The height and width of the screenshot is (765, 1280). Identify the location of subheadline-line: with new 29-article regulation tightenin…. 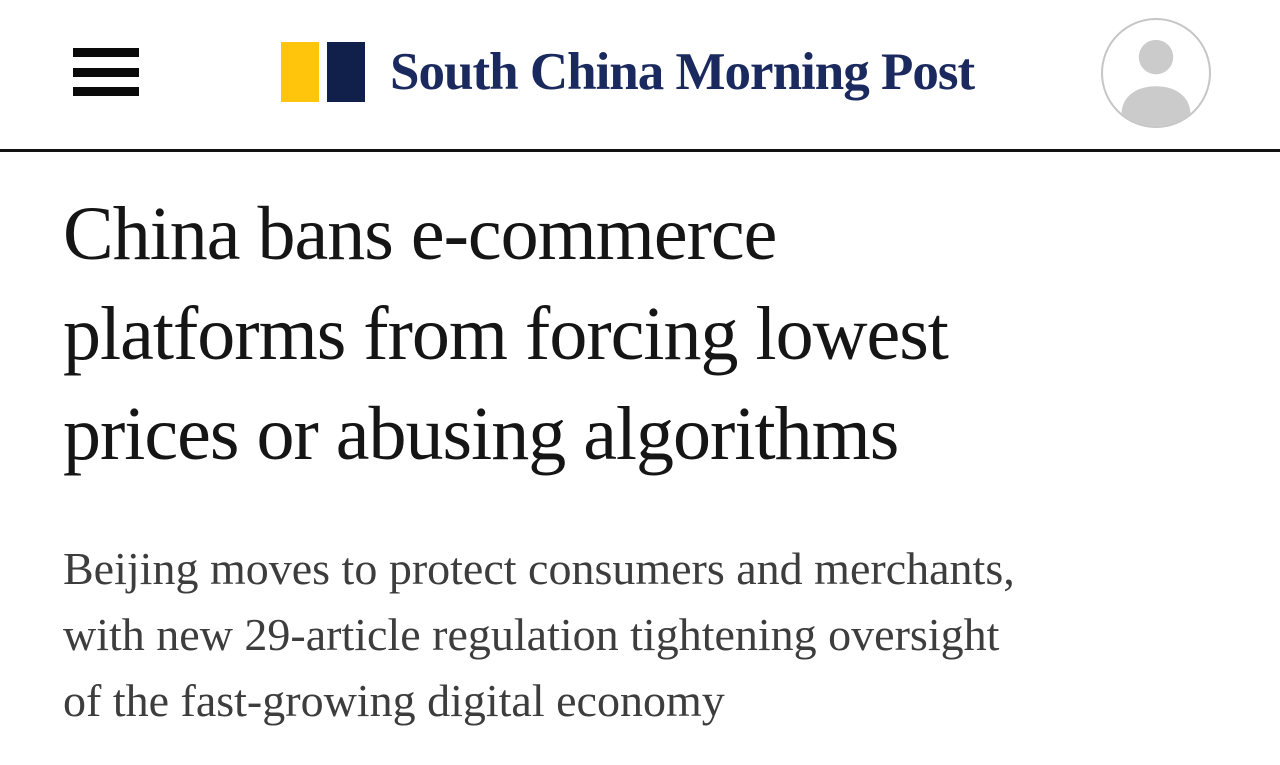
(531, 634).